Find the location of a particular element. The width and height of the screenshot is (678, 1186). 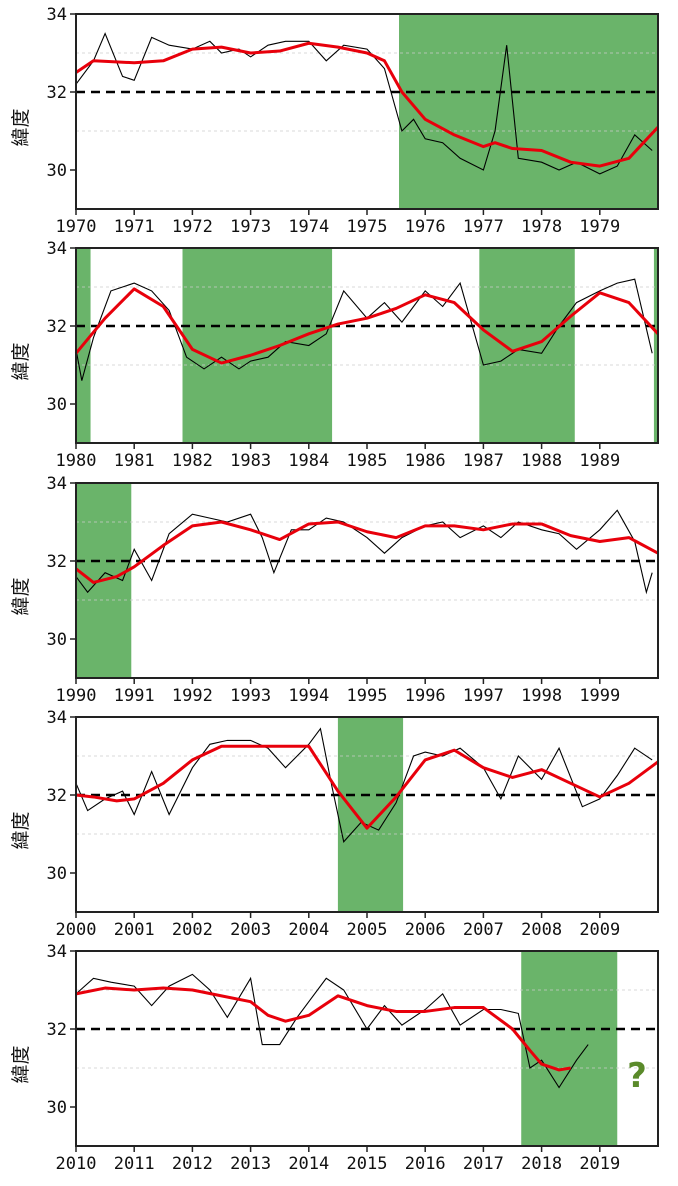

x-tick-label: 1977 is located at coordinates (483, 227).